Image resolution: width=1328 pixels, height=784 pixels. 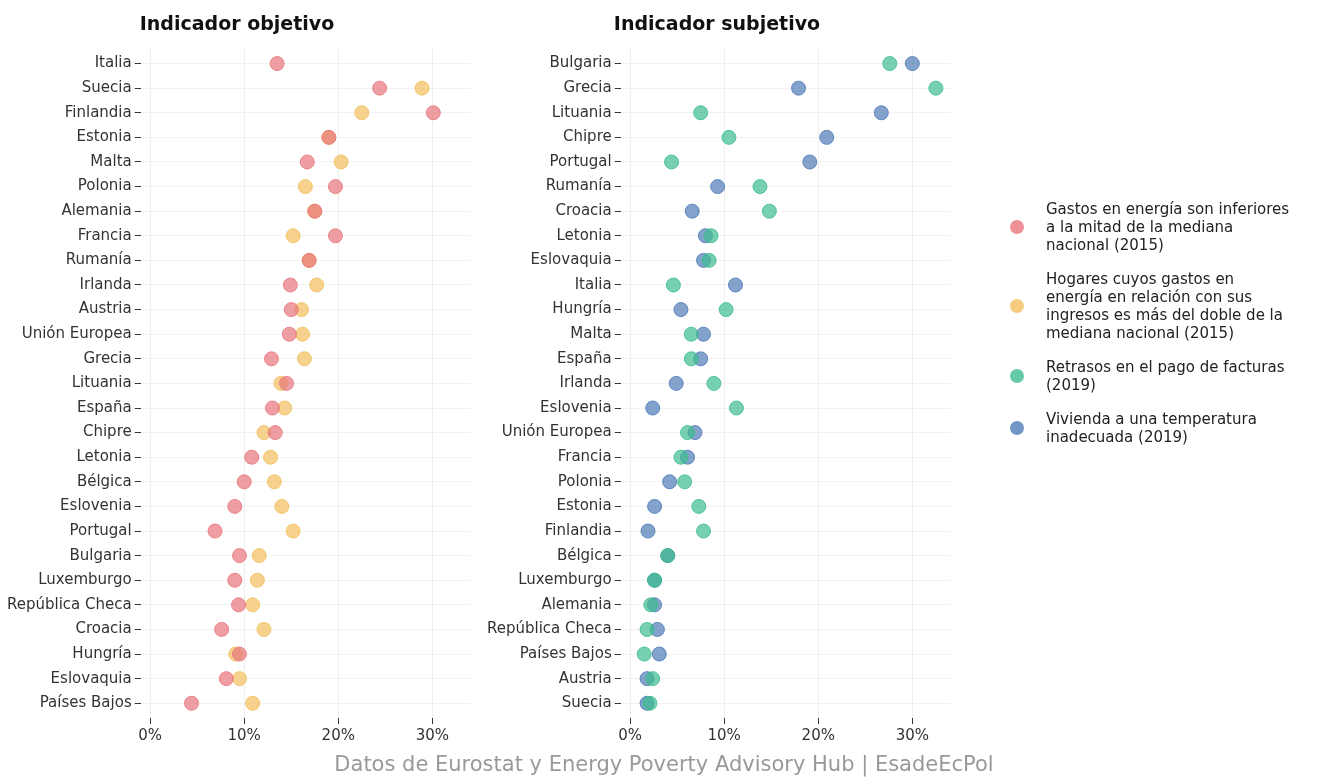 I want to click on text: Datos de Eurostat y Energy Poverty Advisory Hub | EsadeEcPol, so click(x=664, y=764).